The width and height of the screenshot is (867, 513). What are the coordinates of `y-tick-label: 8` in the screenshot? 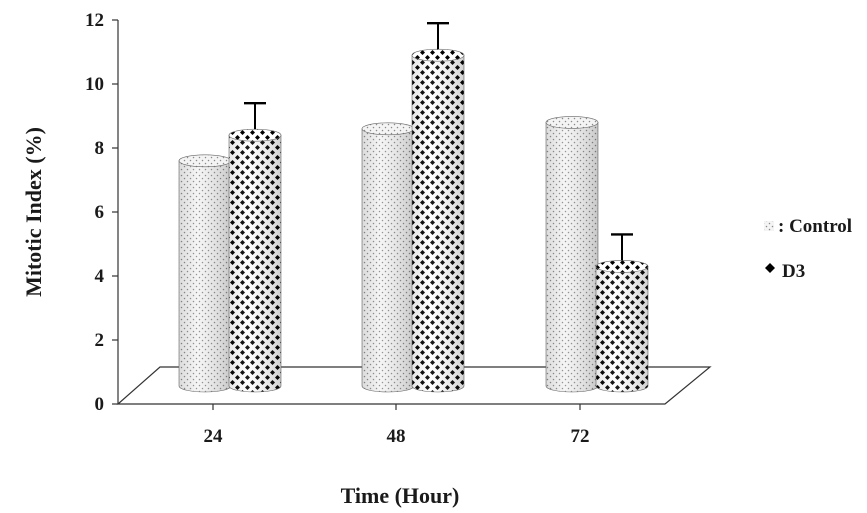 It's located at (100, 148).